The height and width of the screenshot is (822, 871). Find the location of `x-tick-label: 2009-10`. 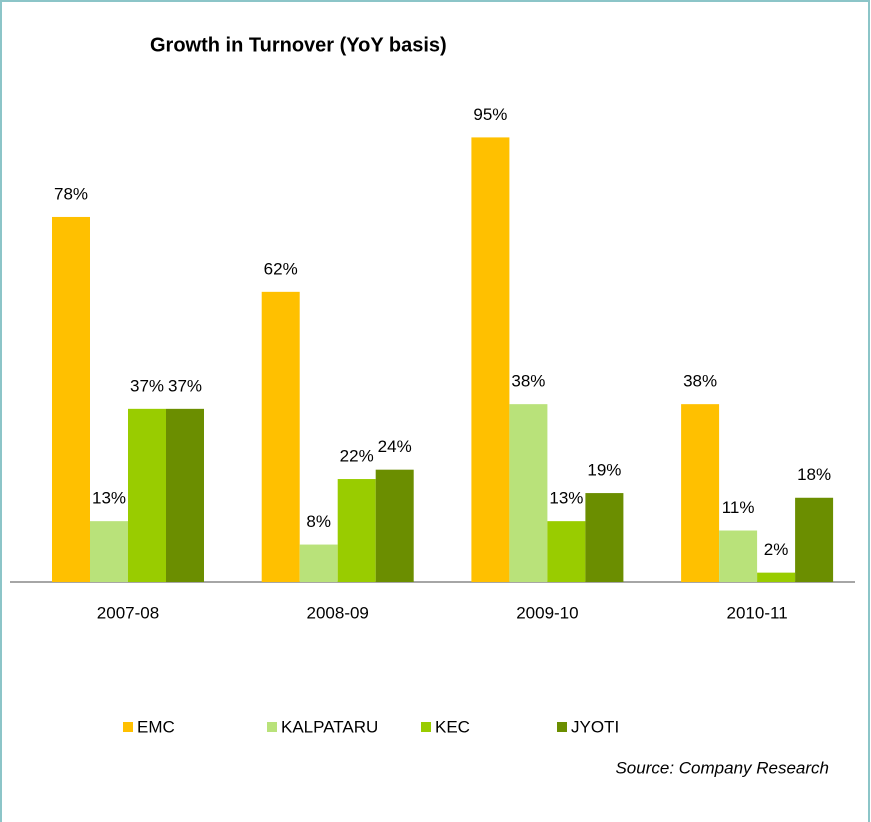

x-tick-label: 2009-10 is located at coordinates (547, 612).